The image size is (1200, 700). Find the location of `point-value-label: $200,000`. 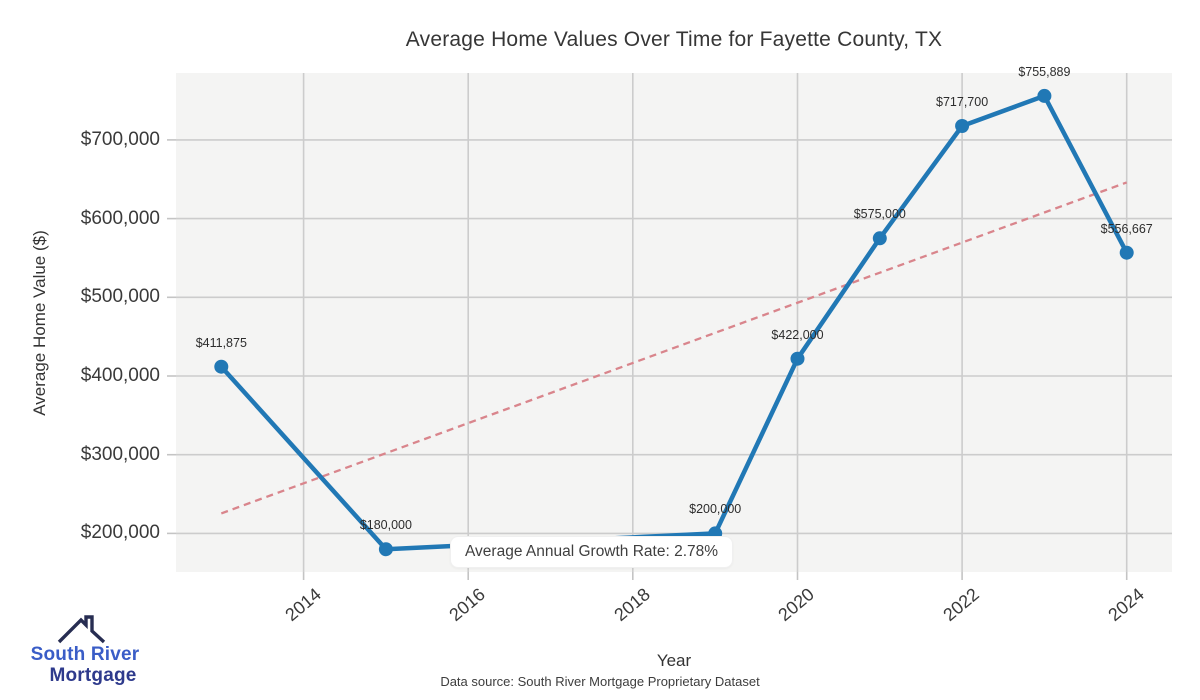

point-value-label: $200,000 is located at coordinates (715, 509).